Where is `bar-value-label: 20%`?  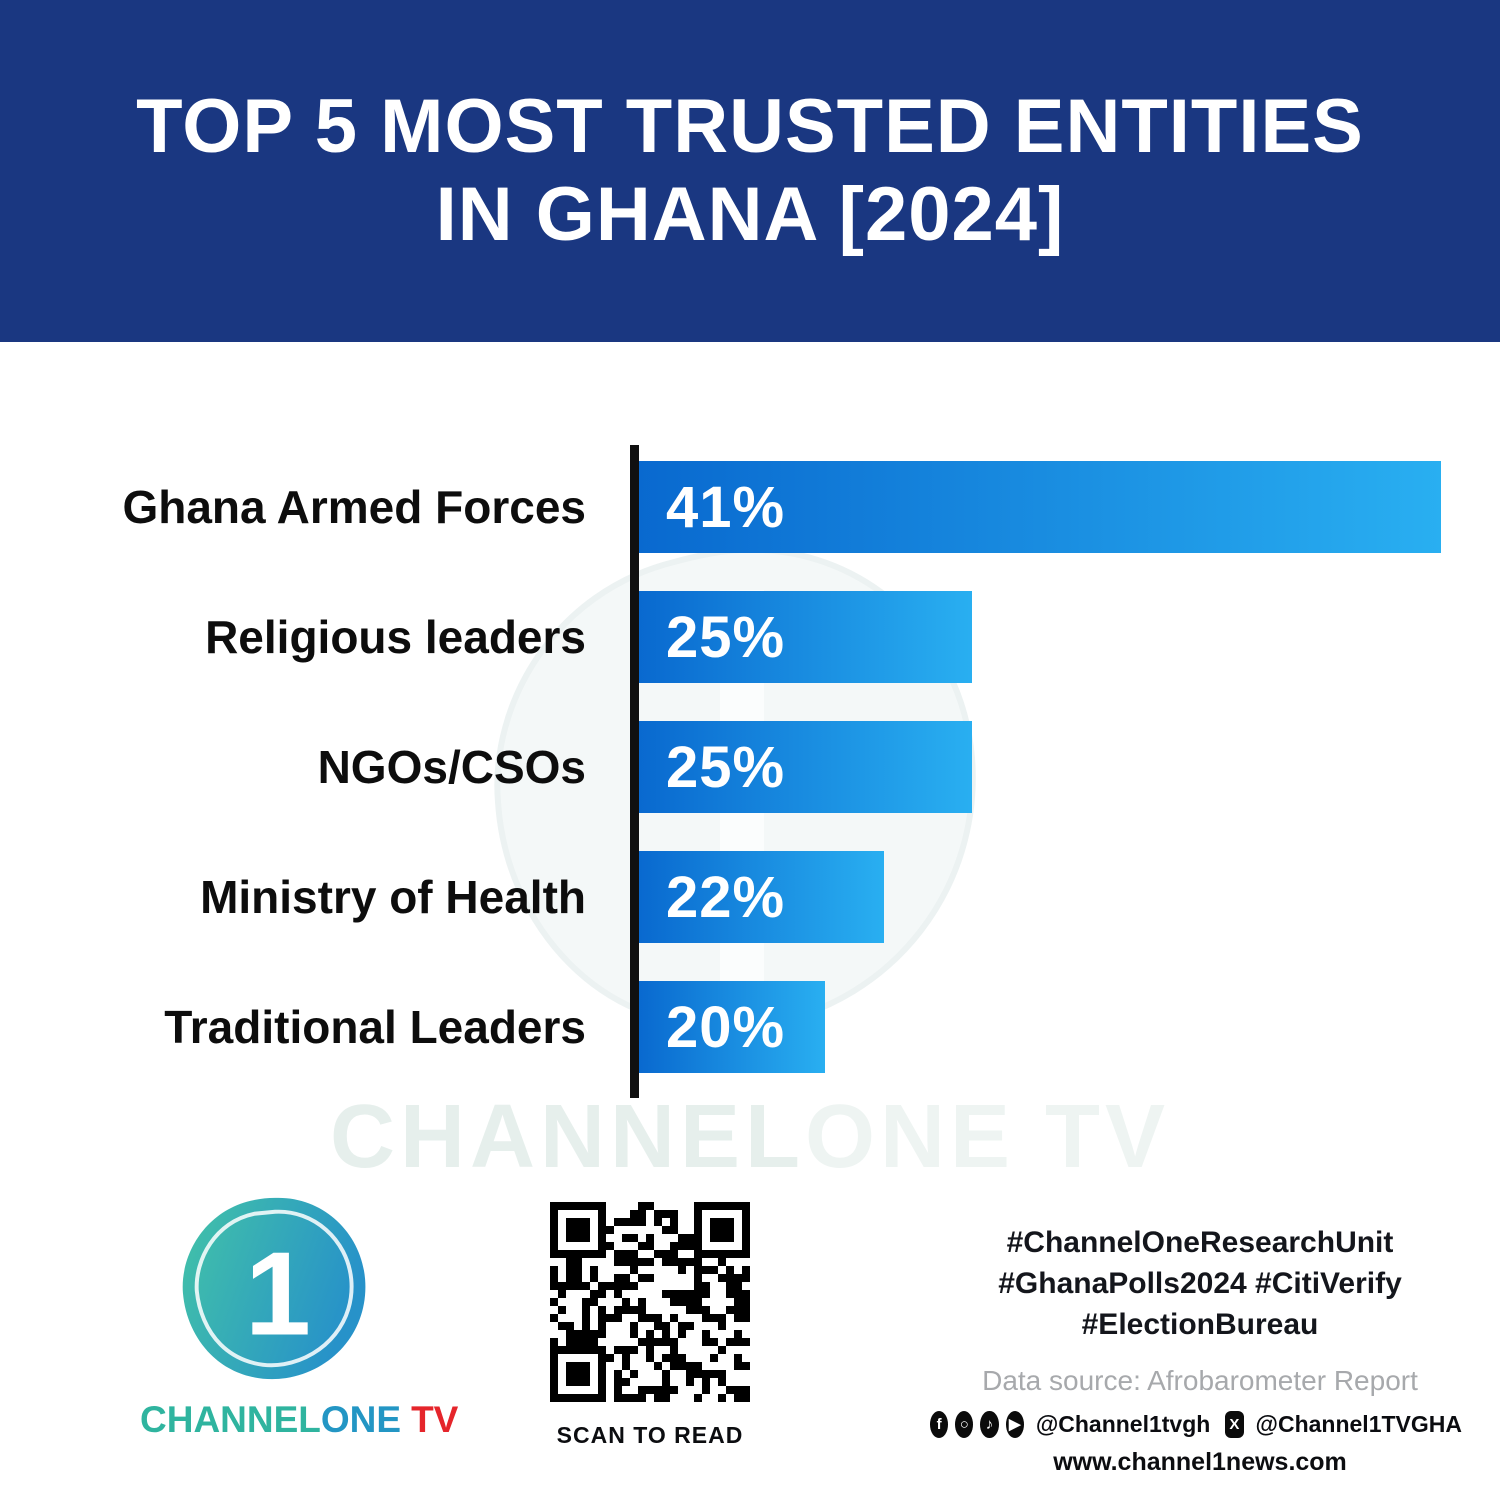
bar-value-label: 20% is located at coordinates (726, 1027).